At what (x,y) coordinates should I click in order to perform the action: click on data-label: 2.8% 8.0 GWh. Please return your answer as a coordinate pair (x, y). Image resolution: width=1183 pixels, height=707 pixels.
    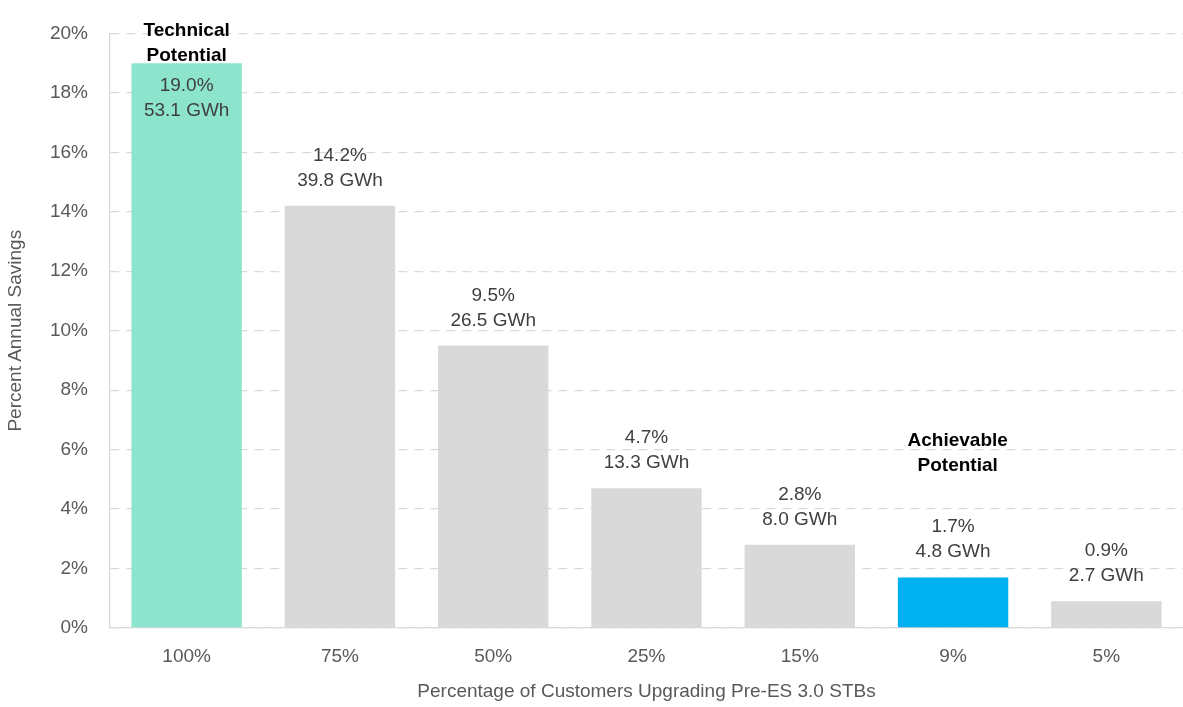
    Looking at the image, I should click on (800, 505).